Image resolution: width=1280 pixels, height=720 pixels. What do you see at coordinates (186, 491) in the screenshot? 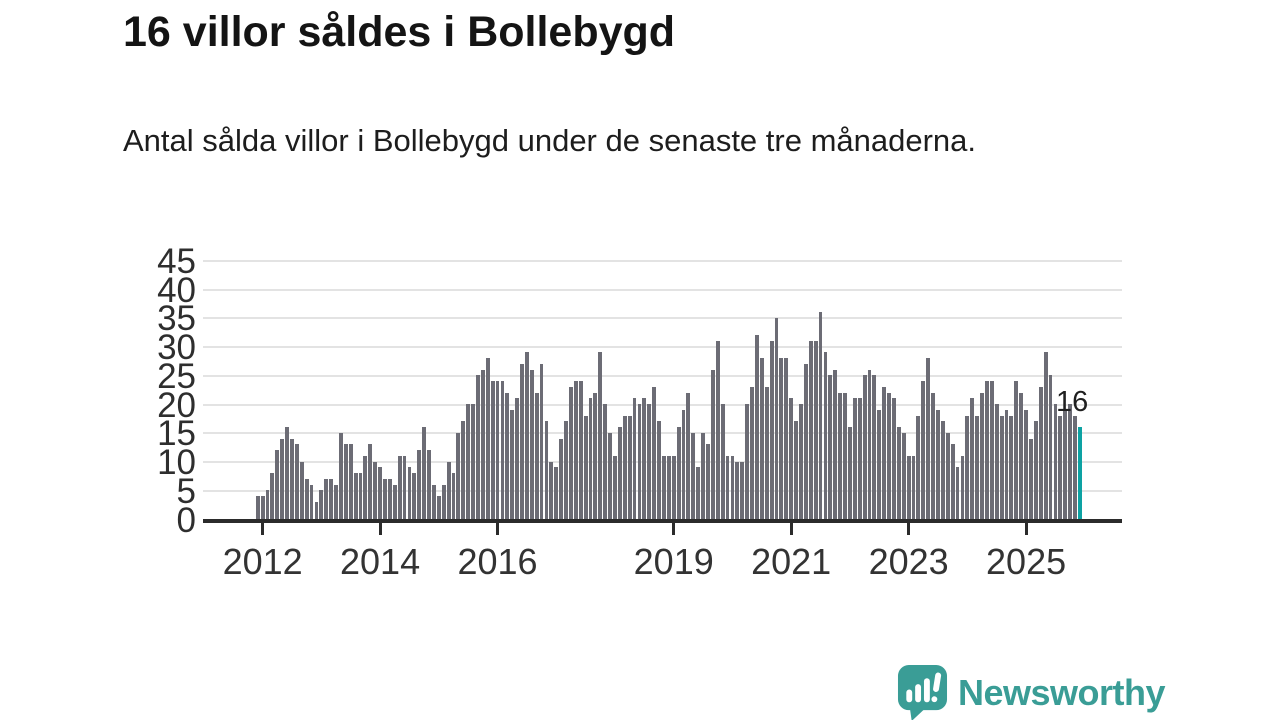
I see `y-axis-label: 5` at bounding box center [186, 491].